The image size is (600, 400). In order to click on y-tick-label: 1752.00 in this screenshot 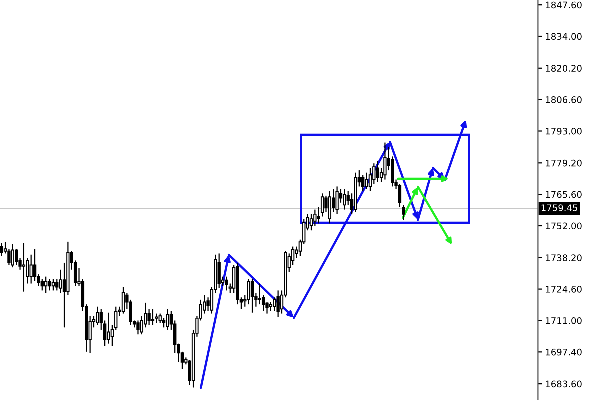, I will do `click(564, 226)`.